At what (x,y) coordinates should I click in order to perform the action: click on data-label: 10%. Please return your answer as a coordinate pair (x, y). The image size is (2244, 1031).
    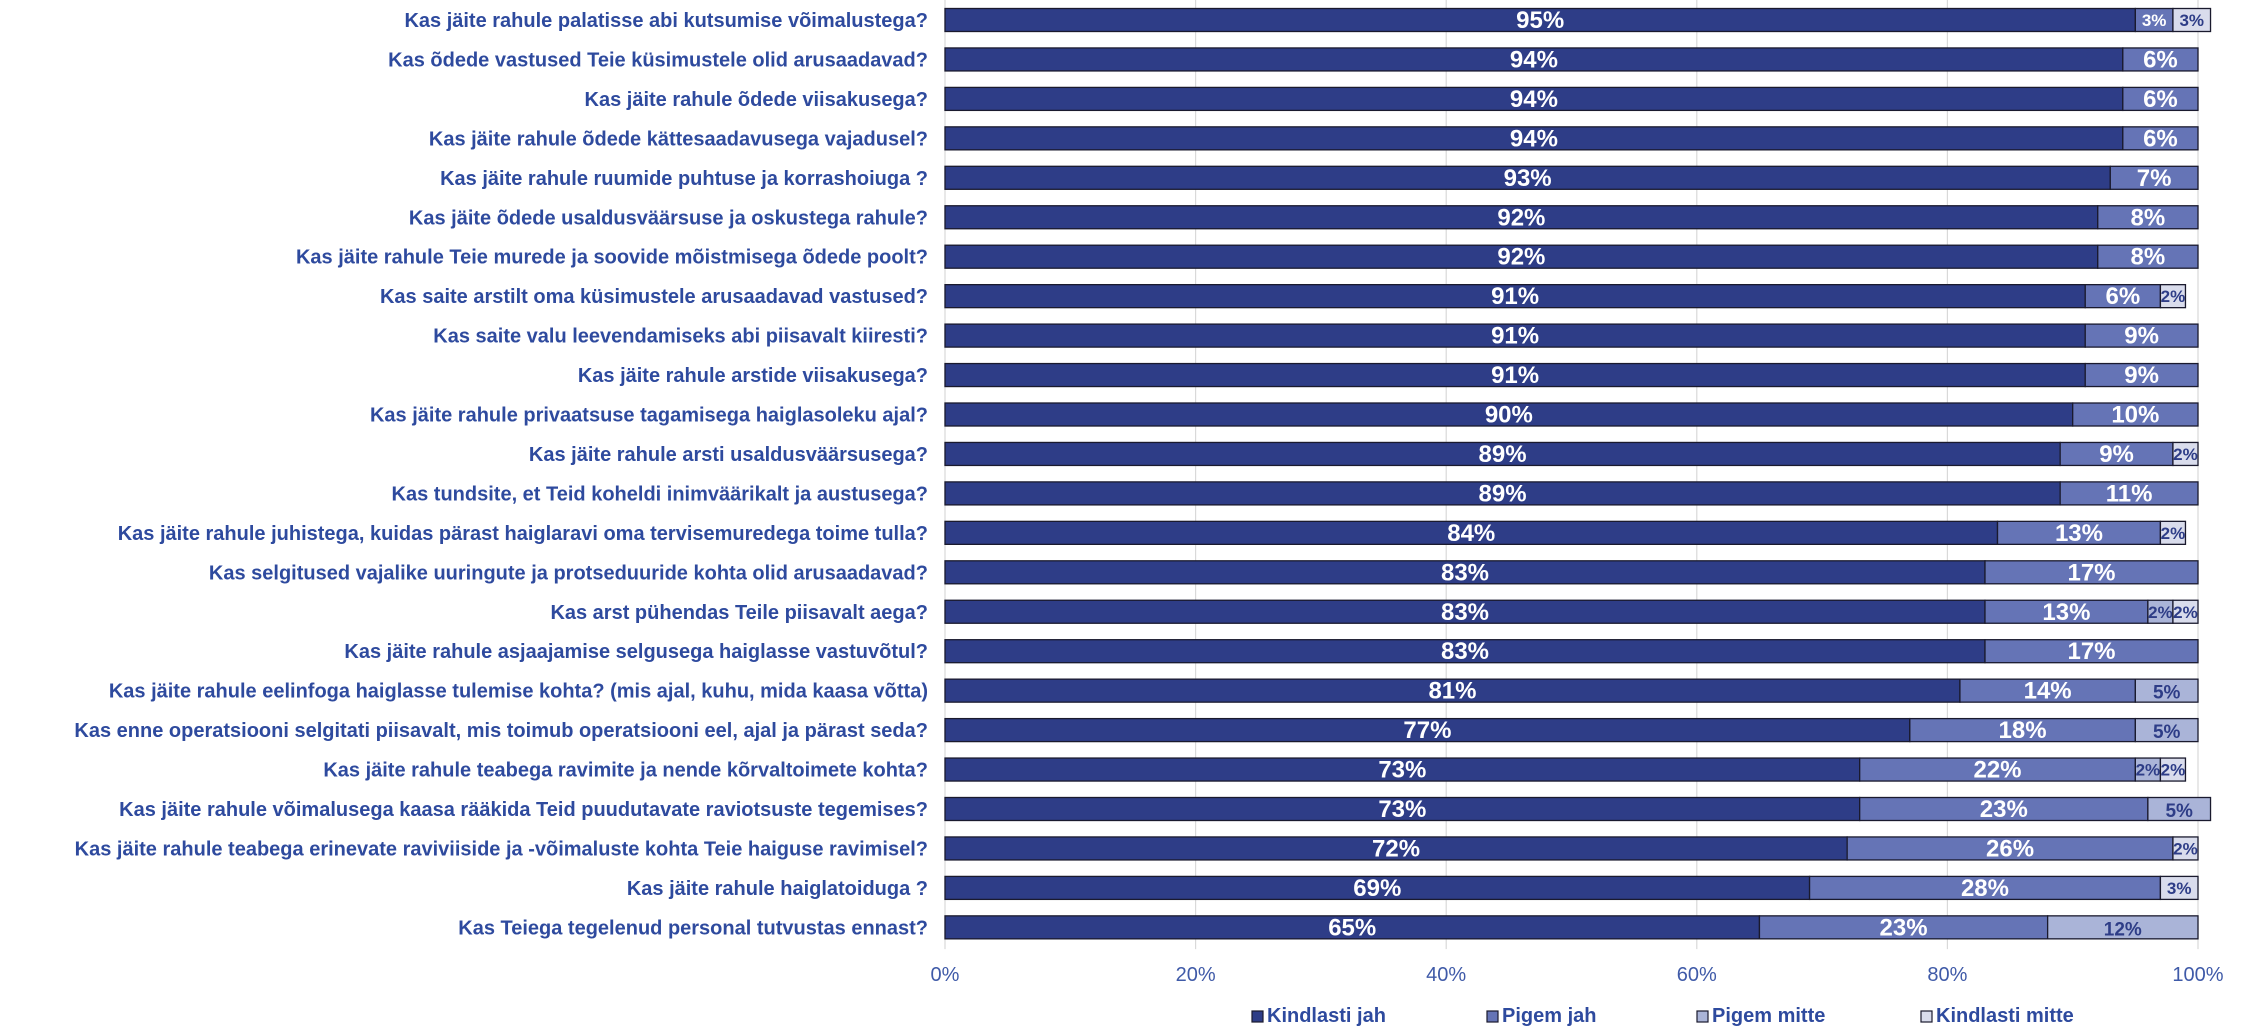
    Looking at the image, I should click on (2135, 415).